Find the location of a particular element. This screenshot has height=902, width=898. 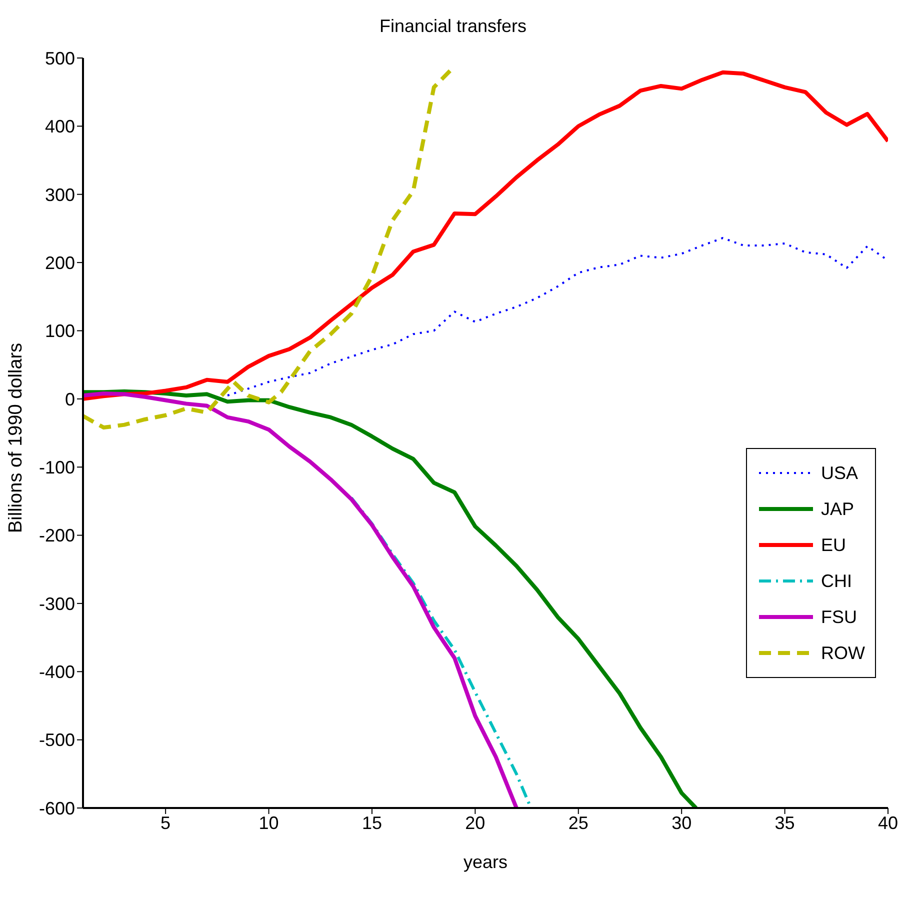

x-tick-label: 20 is located at coordinates (475, 822).